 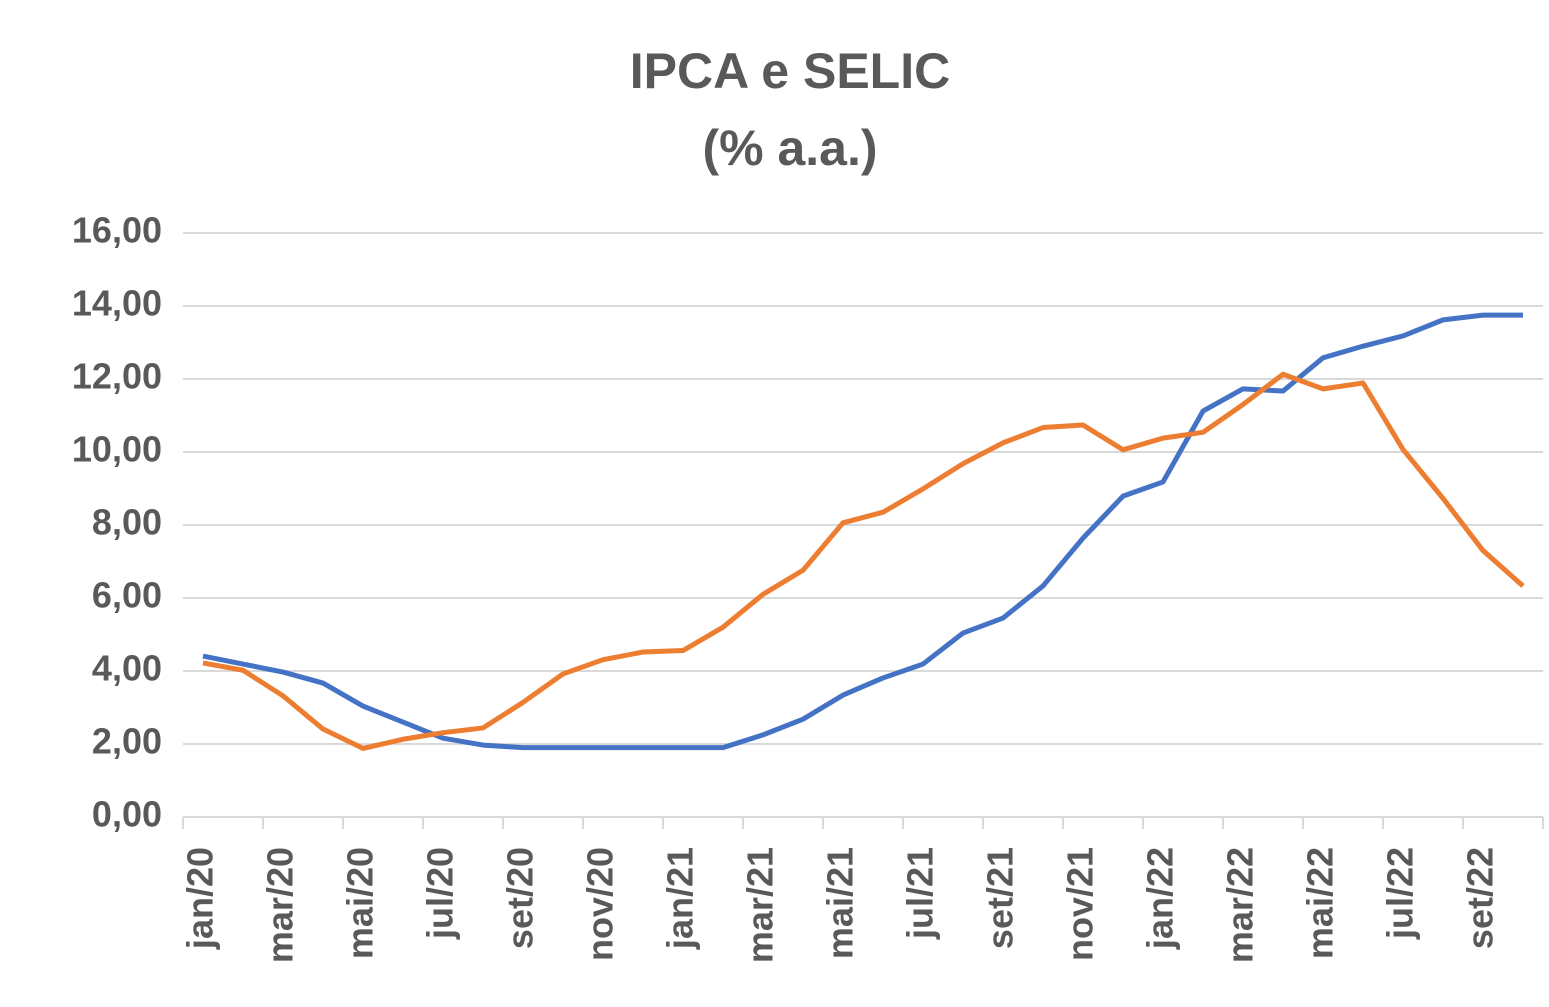 What do you see at coordinates (1160, 898) in the screenshot?
I see `x-tick-label: jan/22` at bounding box center [1160, 898].